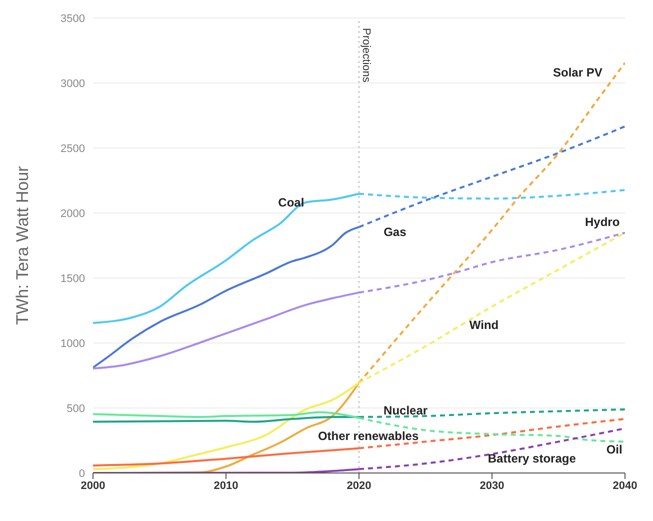 The image size is (653, 521). Describe the element at coordinates (81, 474) in the screenshot. I see `y-tick-label: 0` at that location.